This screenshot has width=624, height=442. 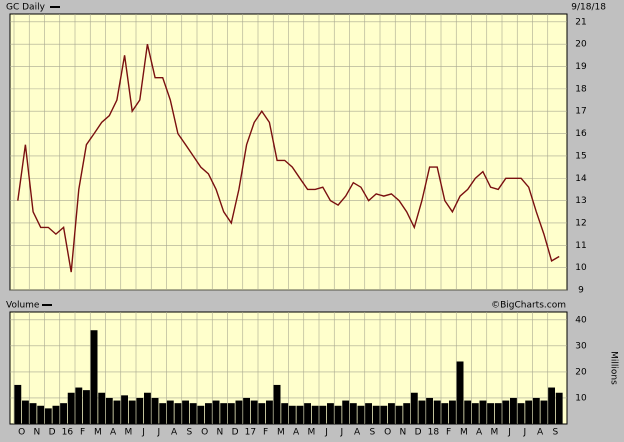 I want to click on y-tick-label: 14, so click(x=581, y=179).